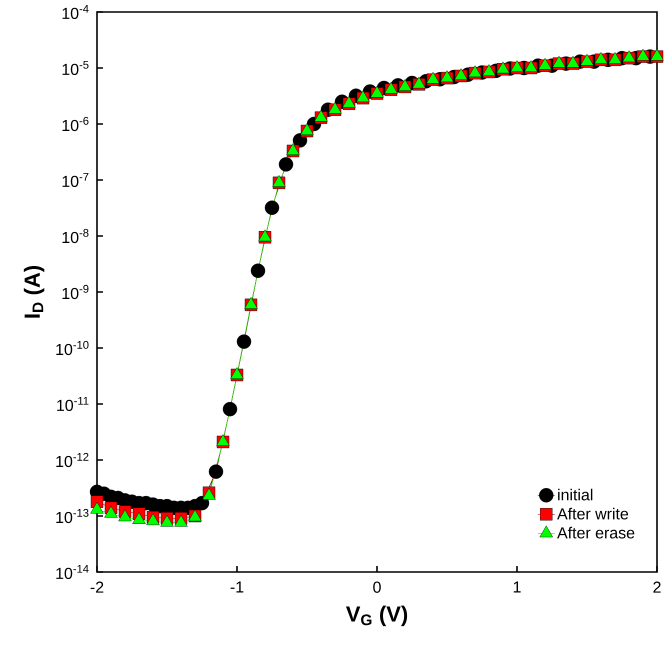 This screenshot has width=667, height=665. What do you see at coordinates (97, 587) in the screenshot?
I see `x-tick-label: -2` at bounding box center [97, 587].